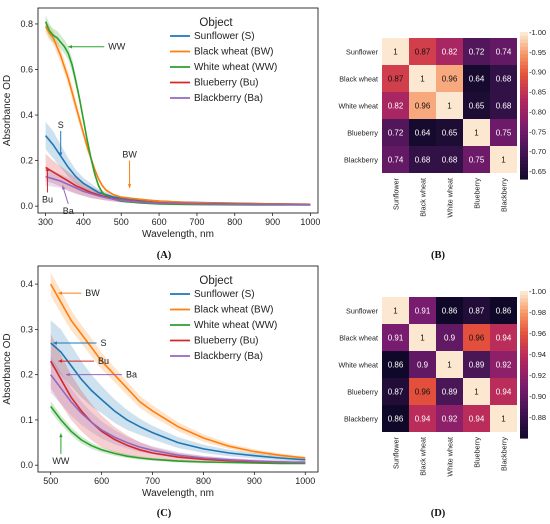  I want to click on heatmap-b-cell-value-0-1: 0.87, so click(423, 52).